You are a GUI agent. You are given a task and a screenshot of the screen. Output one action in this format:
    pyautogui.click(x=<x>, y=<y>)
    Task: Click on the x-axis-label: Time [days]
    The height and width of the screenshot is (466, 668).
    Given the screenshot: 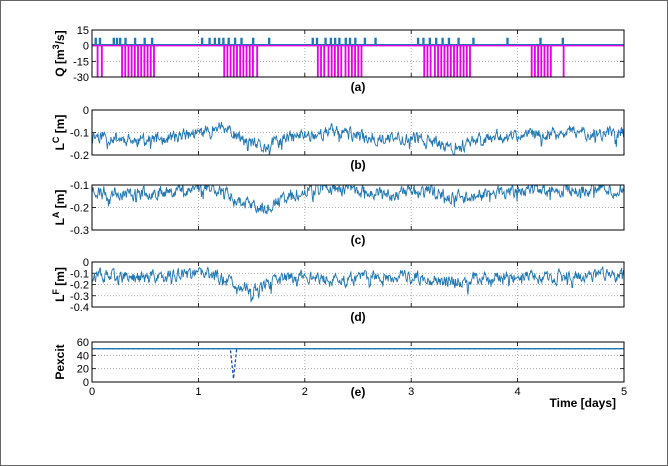 What is the action you would take?
    pyautogui.click(x=583, y=403)
    